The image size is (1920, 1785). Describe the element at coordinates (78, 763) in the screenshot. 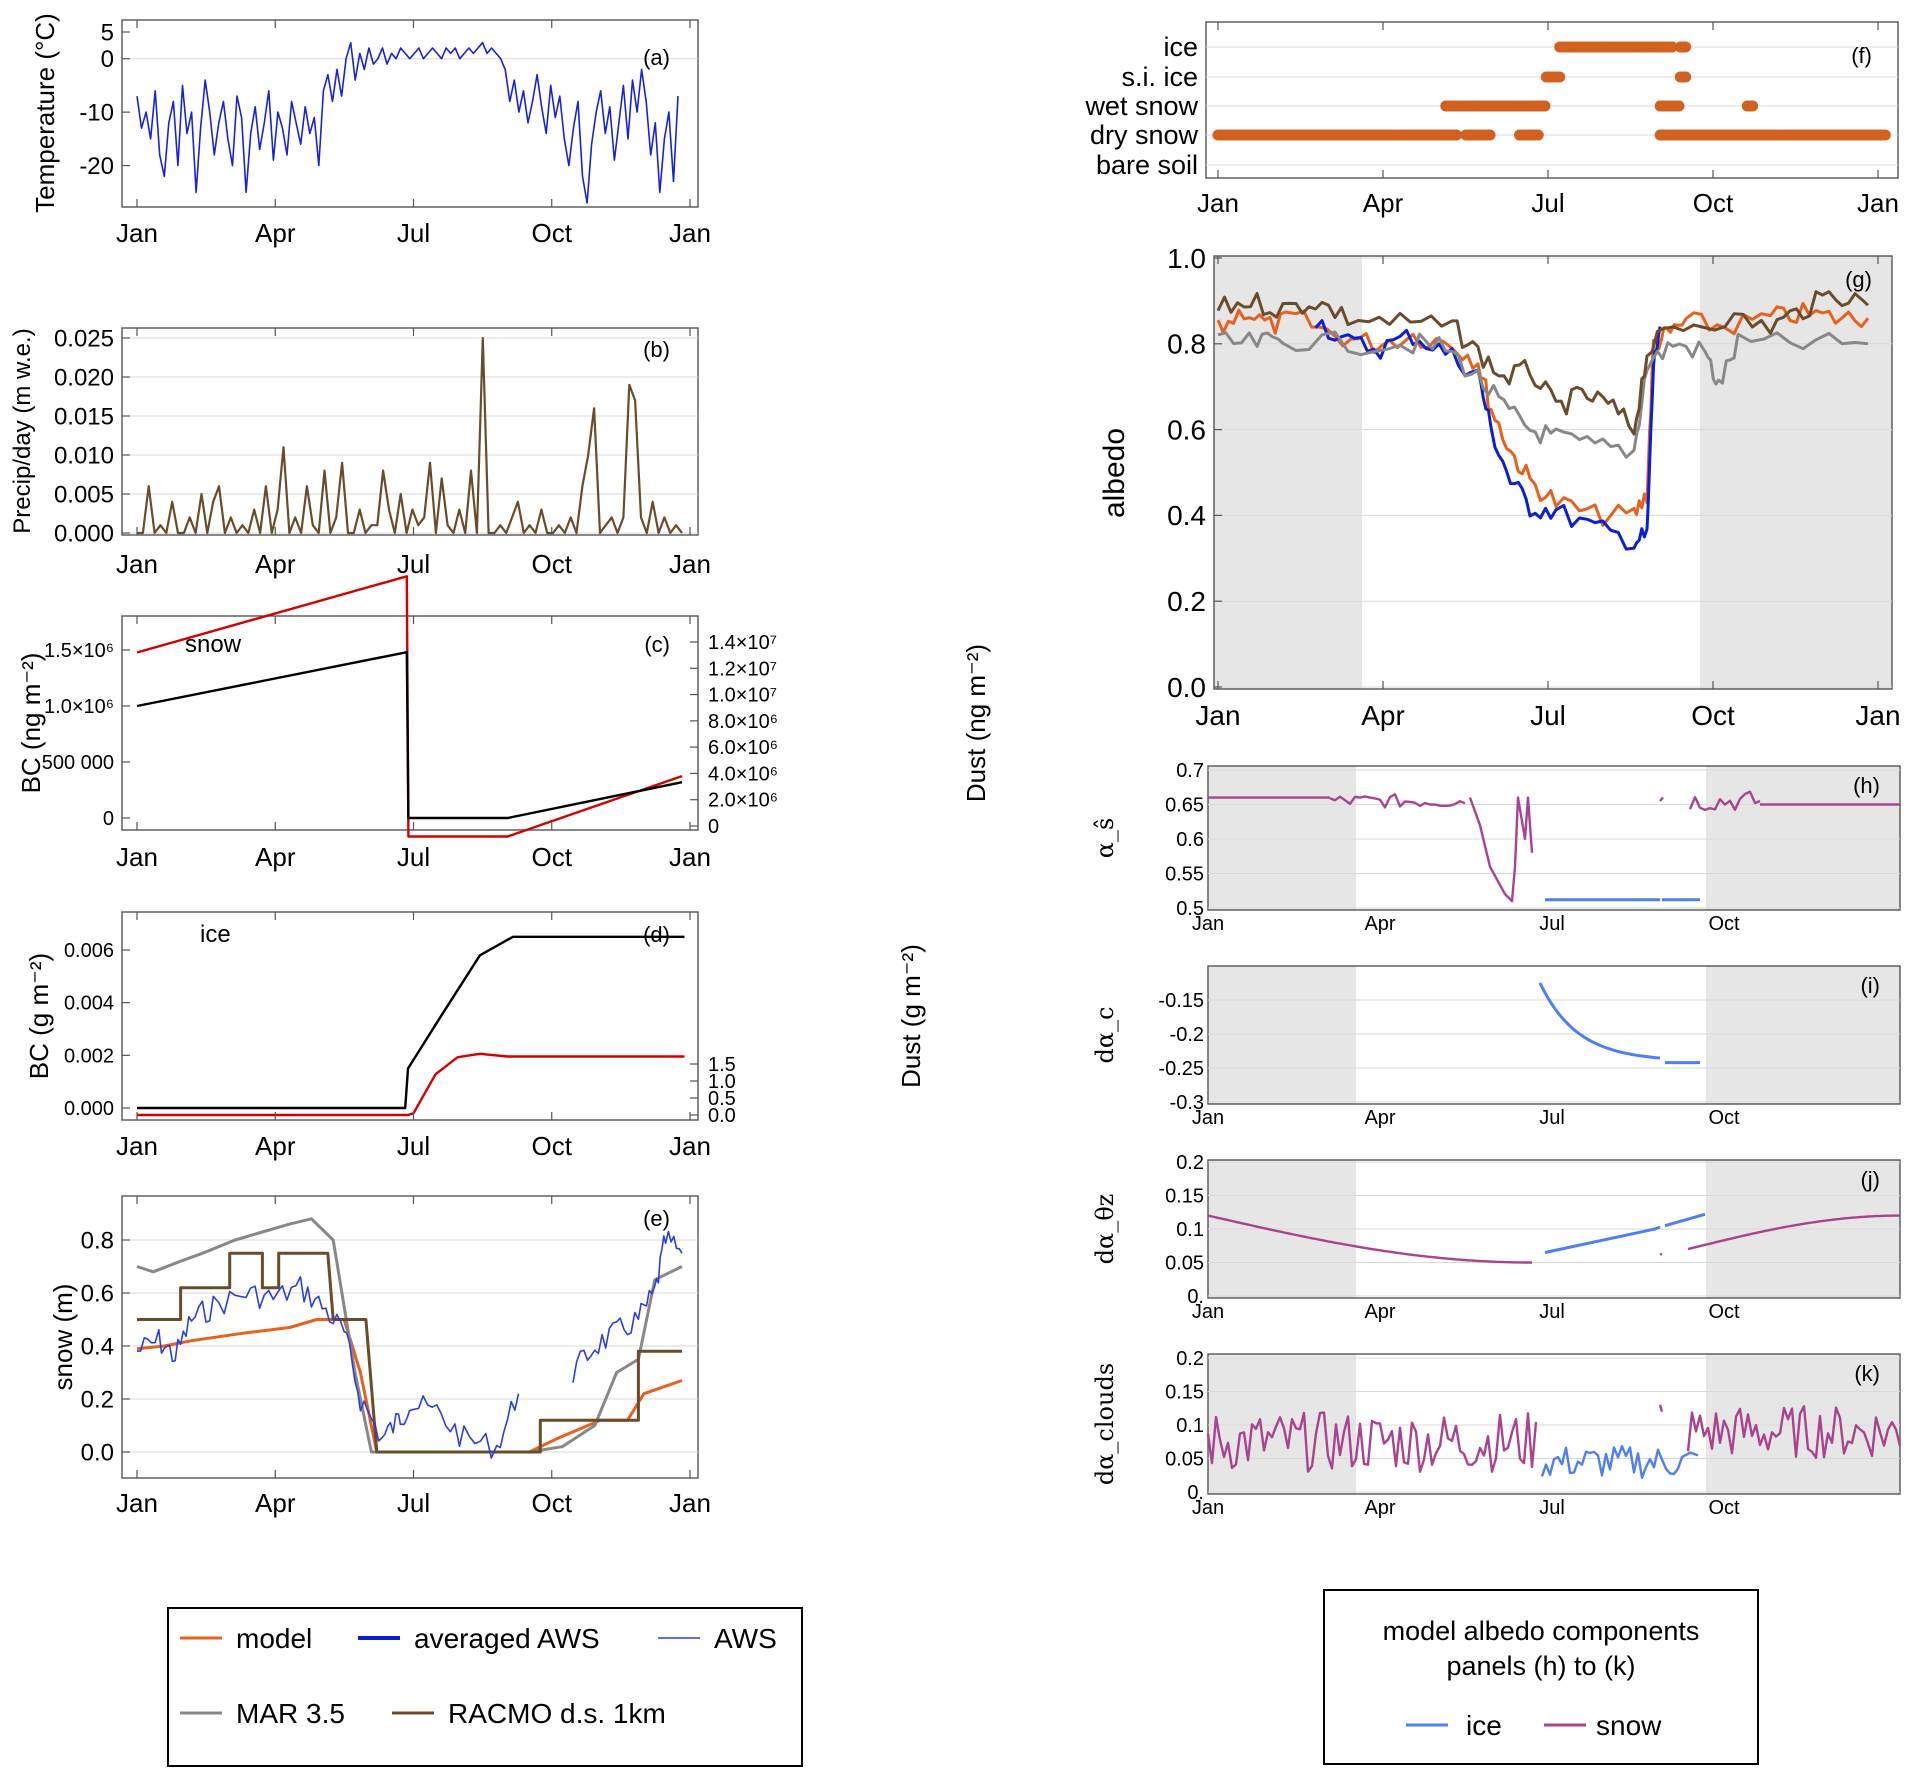

I see `y-tick-label: 500 000` at that location.